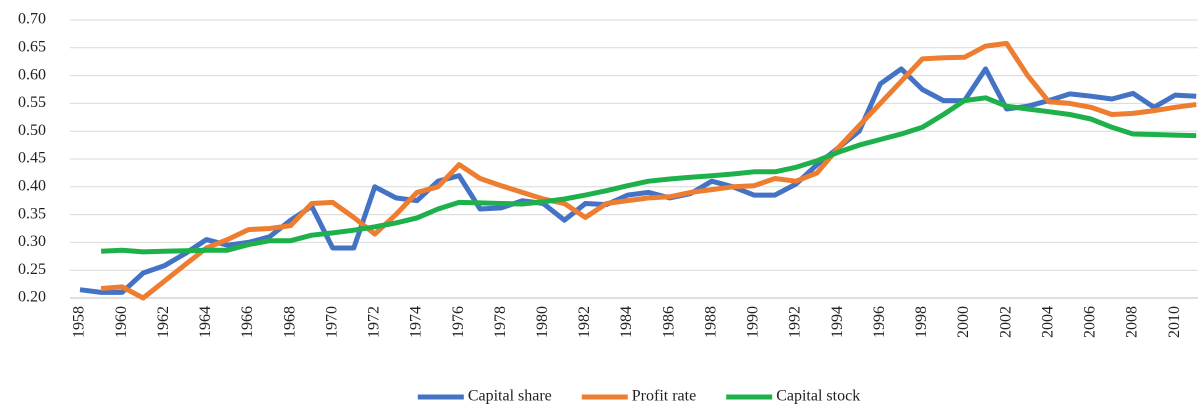 This screenshot has width=1198, height=410. What do you see at coordinates (668, 322) in the screenshot?
I see `x-tick-label: 1986` at bounding box center [668, 322].